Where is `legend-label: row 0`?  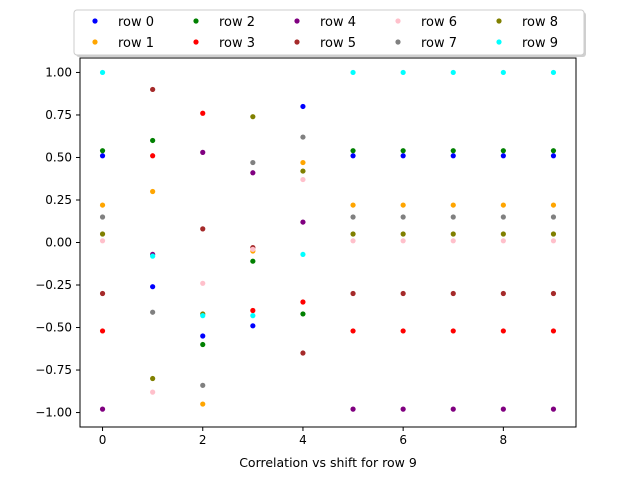
legend-label: row 0 is located at coordinates (136, 22).